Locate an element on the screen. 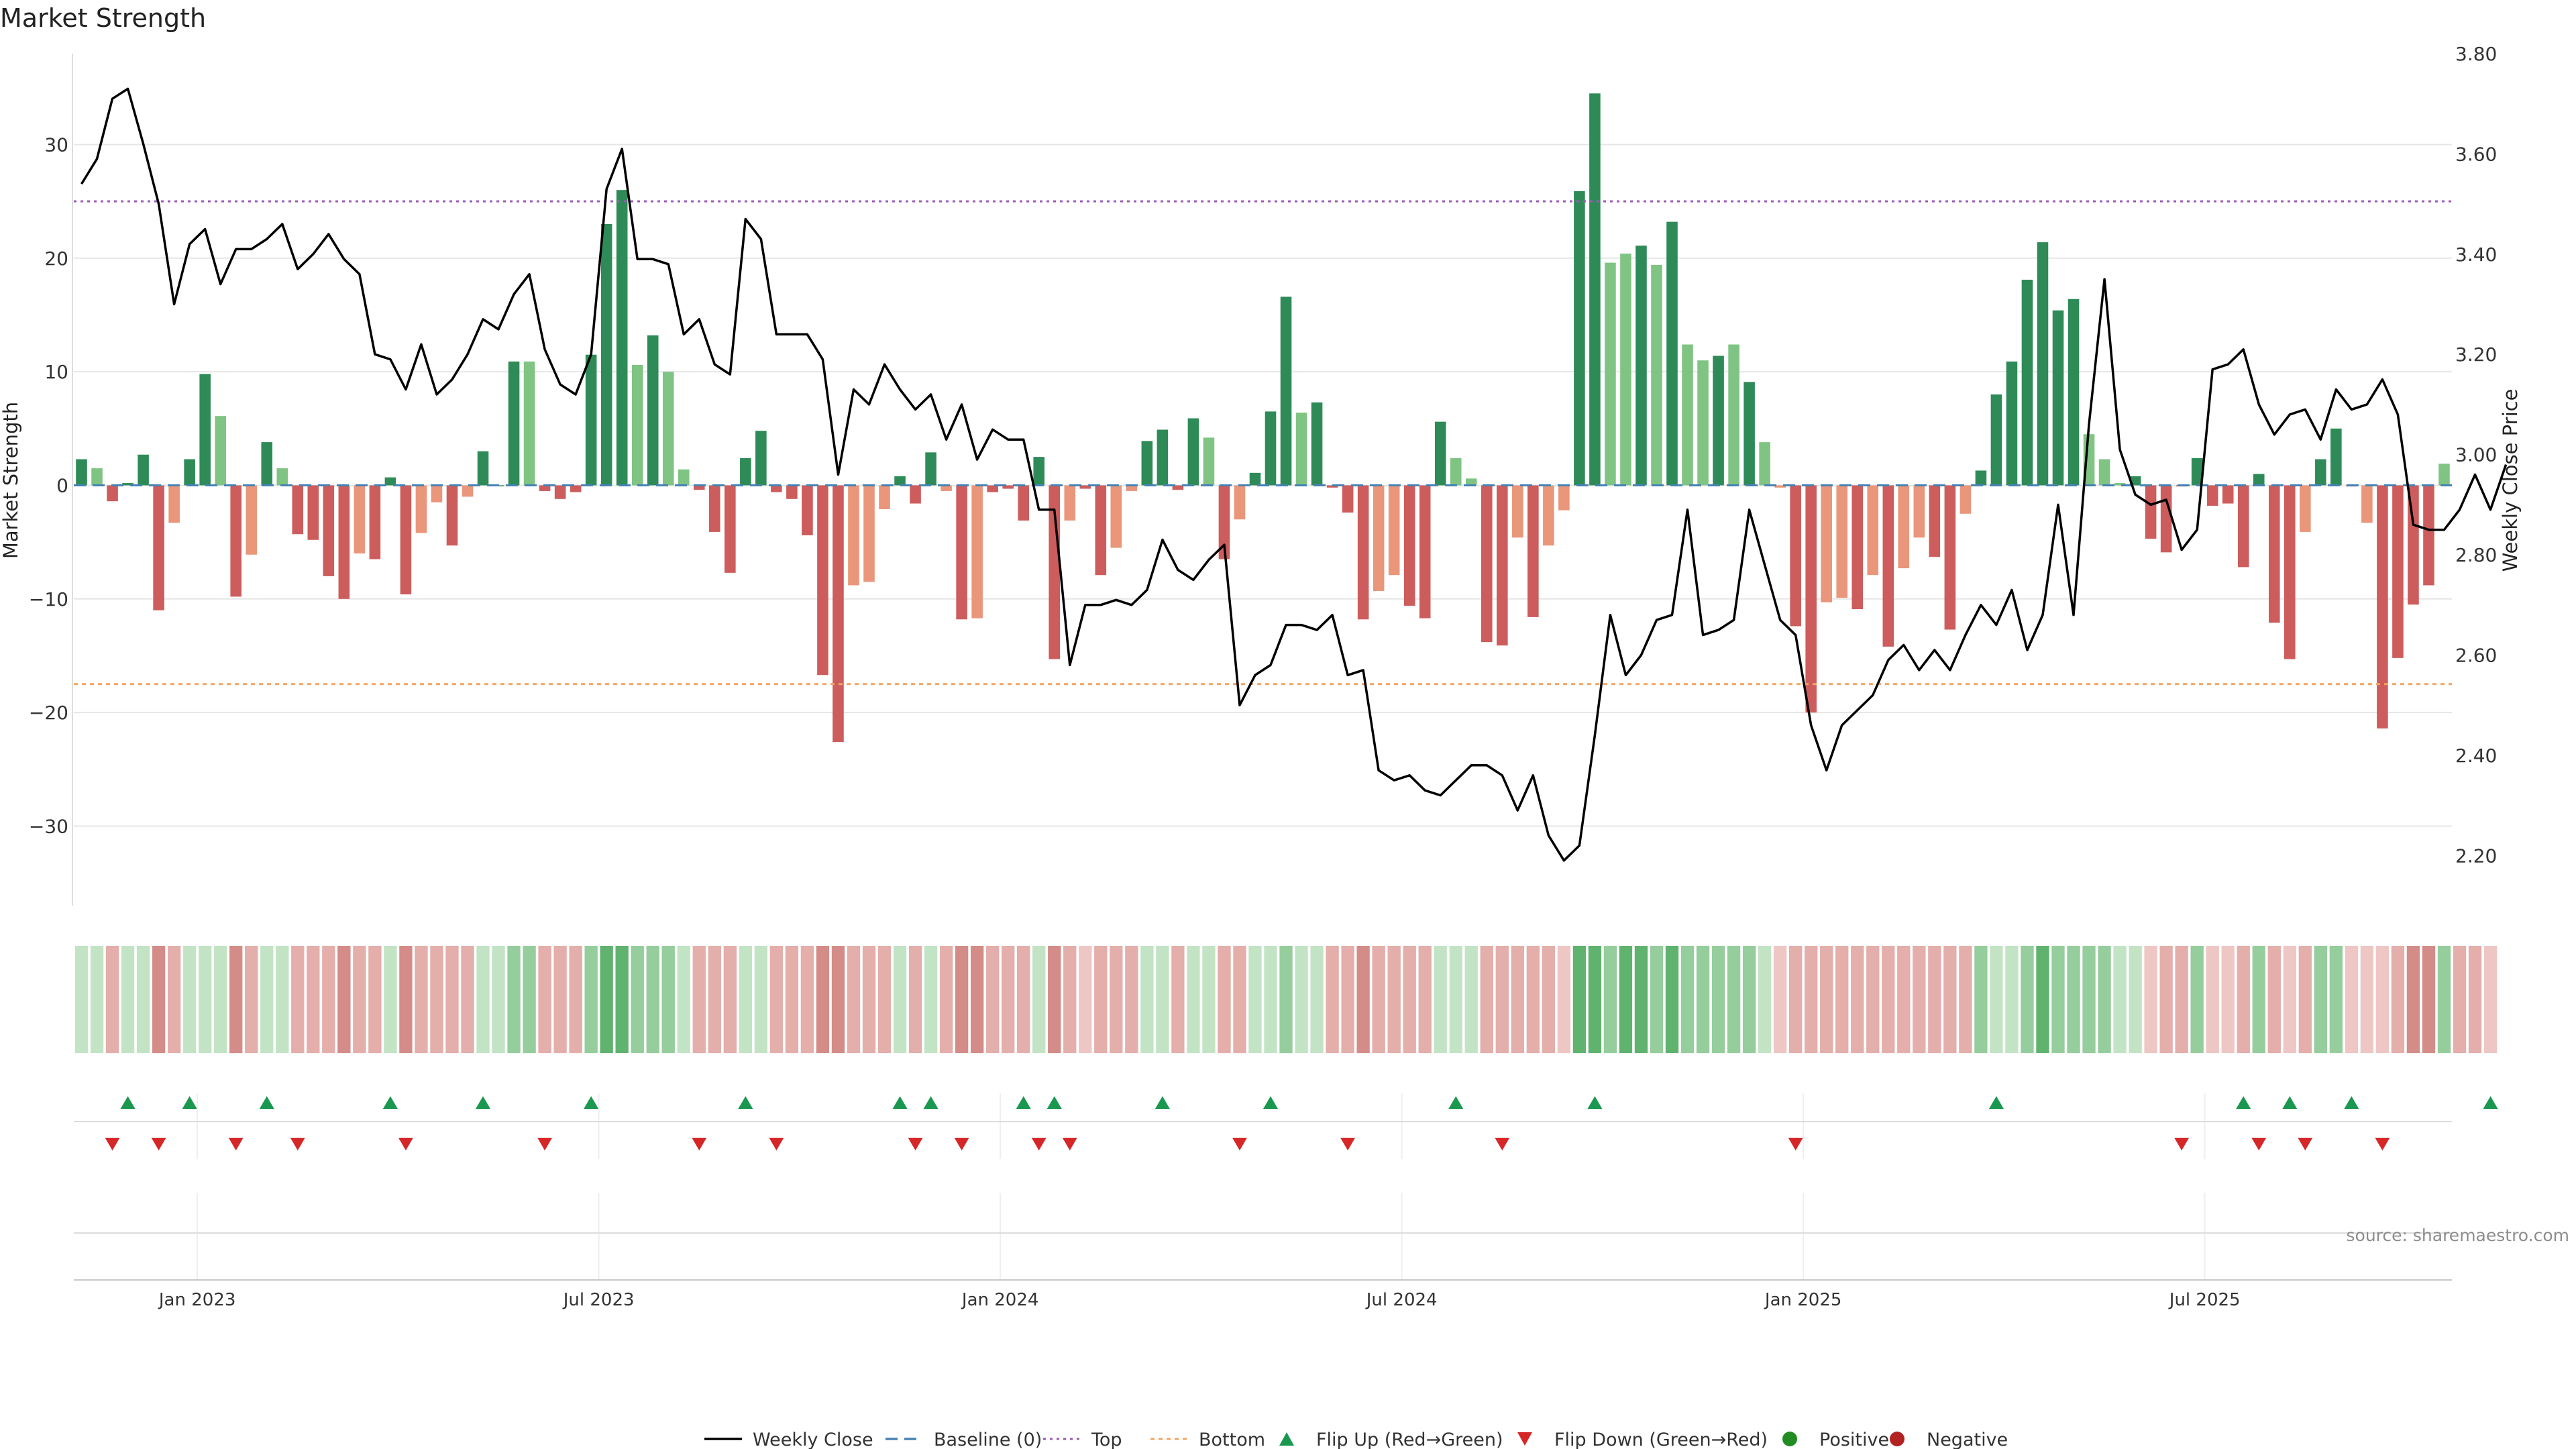  y-tick-label: 10 is located at coordinates (56, 372).